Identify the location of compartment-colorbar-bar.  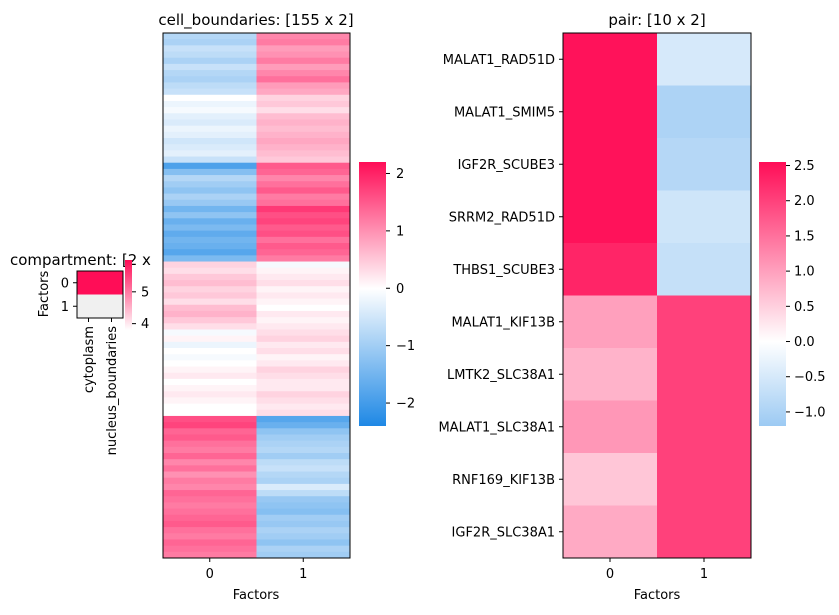
(128, 295).